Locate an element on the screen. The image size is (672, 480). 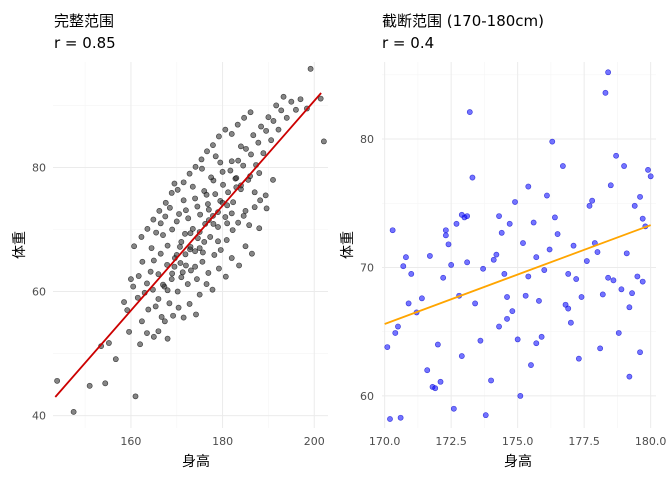
y-tick-label: 60 is located at coordinates (367, 396).